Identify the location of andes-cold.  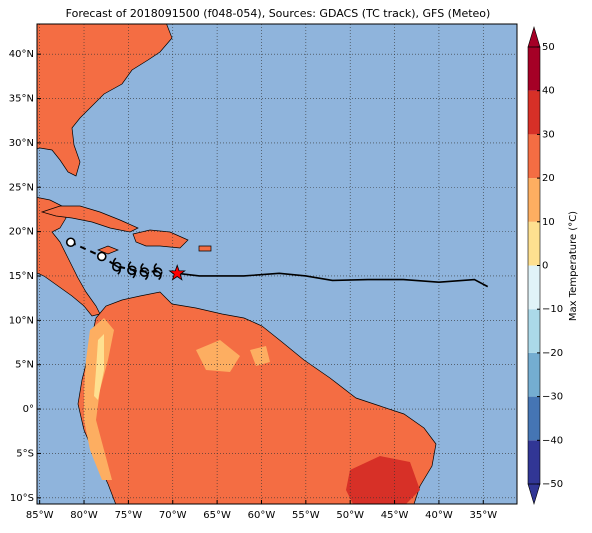
(99, 367).